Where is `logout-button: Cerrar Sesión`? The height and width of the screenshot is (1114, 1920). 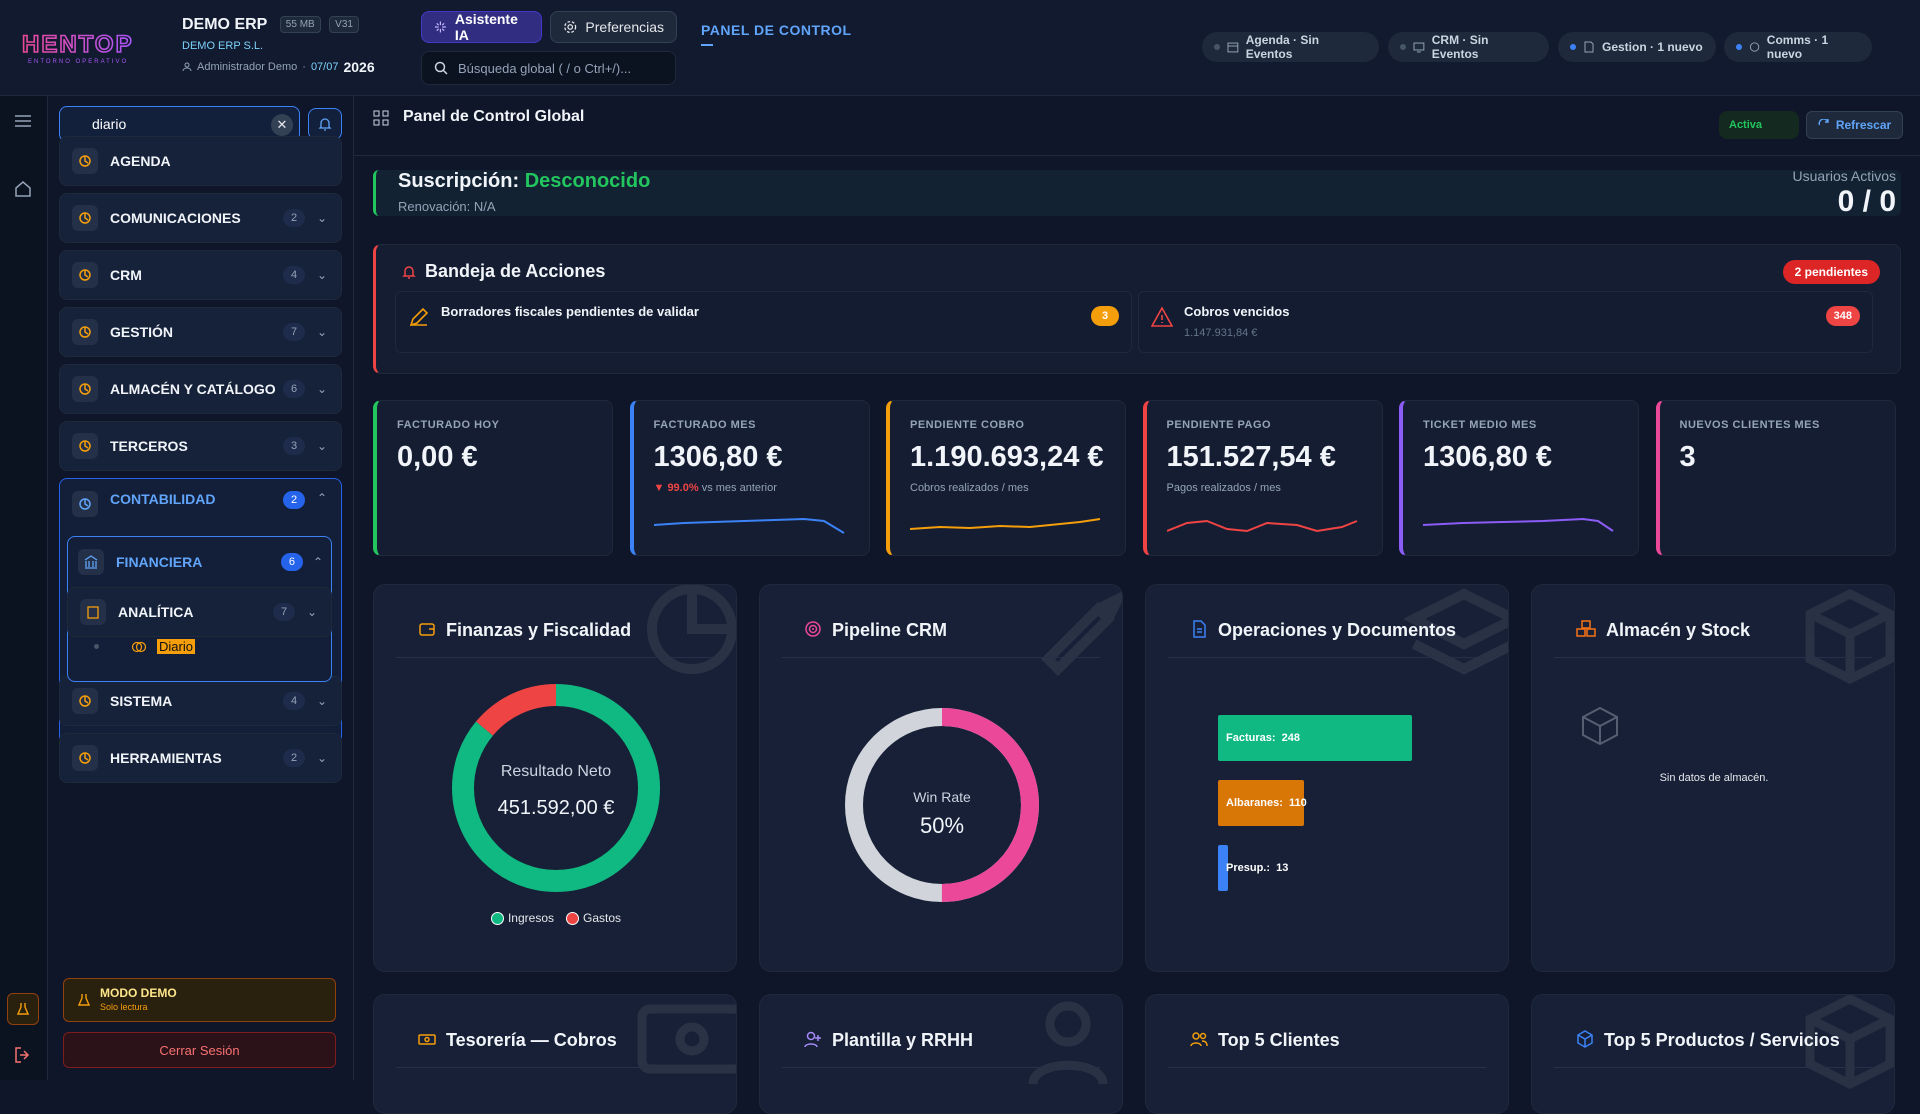
logout-button: Cerrar Sesión is located at coordinates (199, 1050).